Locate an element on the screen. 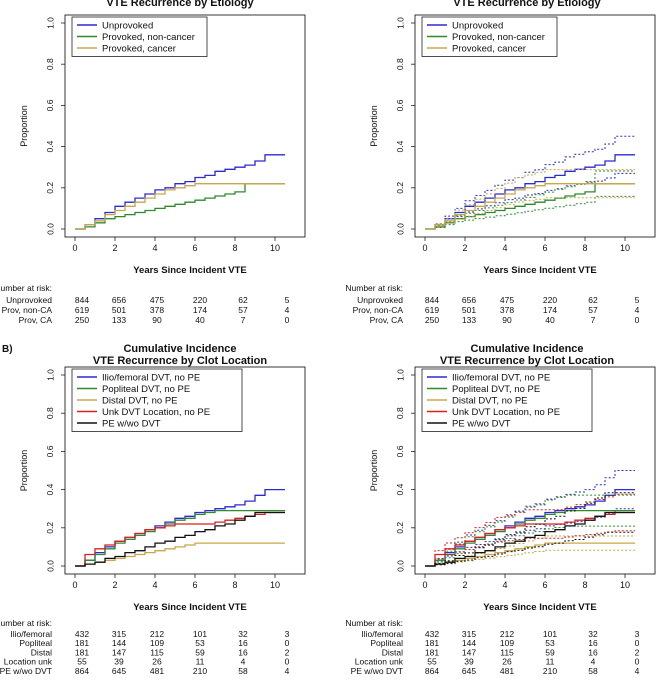 The image size is (669, 682). ci-upper-ilio is located at coordinates (530, 518).